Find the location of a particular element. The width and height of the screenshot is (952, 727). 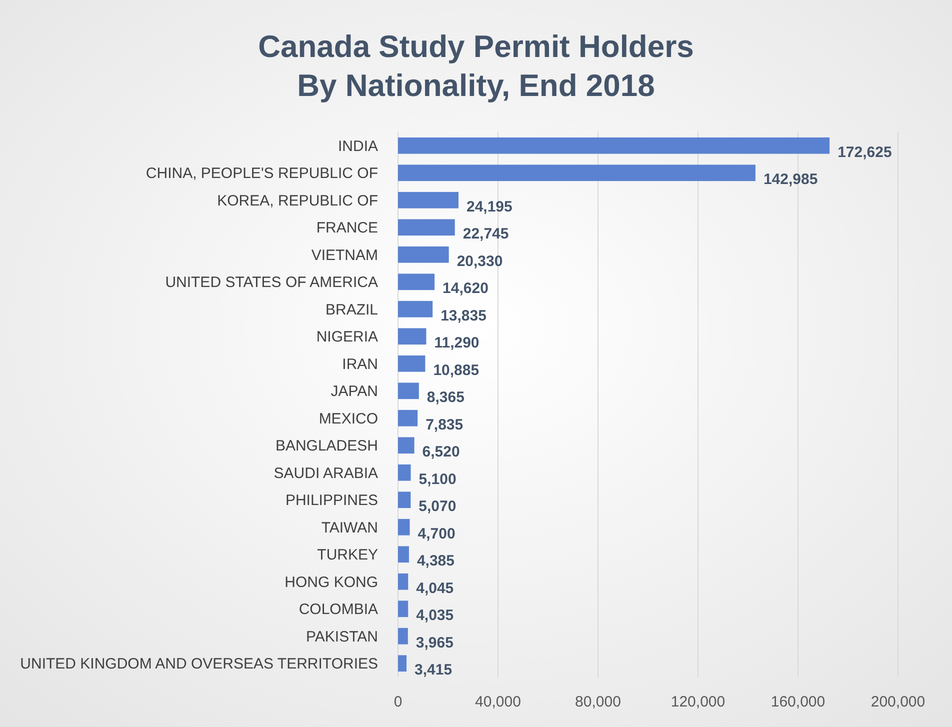

y-tick-label: TAIWAN is located at coordinates (349, 527).